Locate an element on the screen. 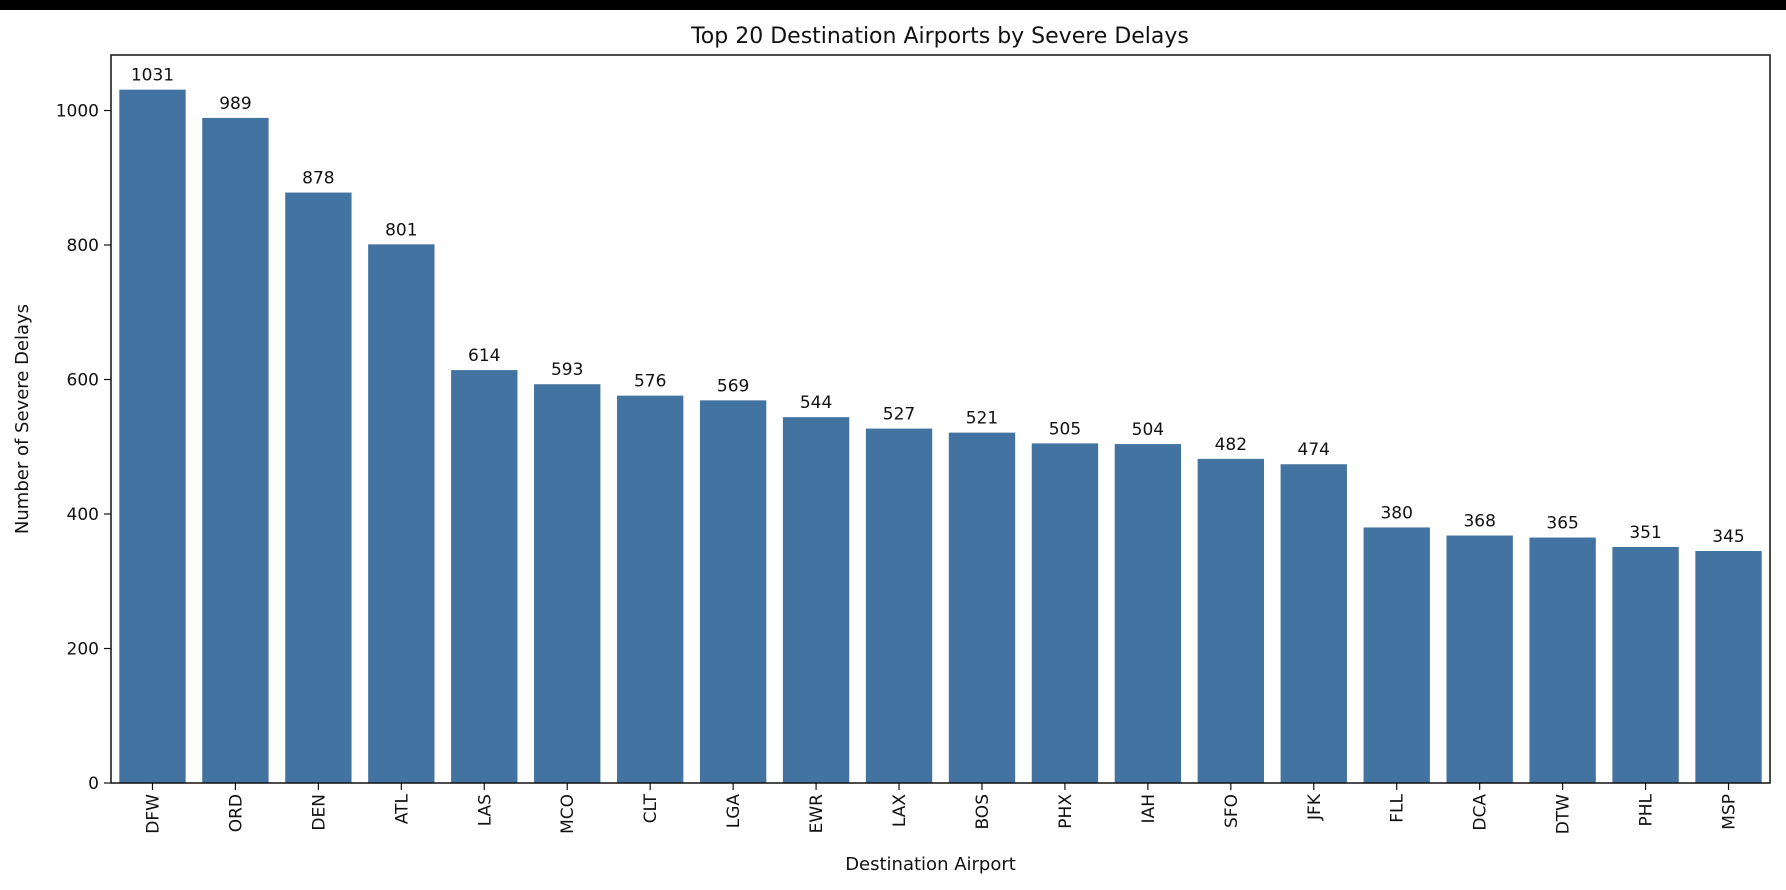 This screenshot has height=890, width=1786. bar-value-label-atl: 801 is located at coordinates (401, 230).